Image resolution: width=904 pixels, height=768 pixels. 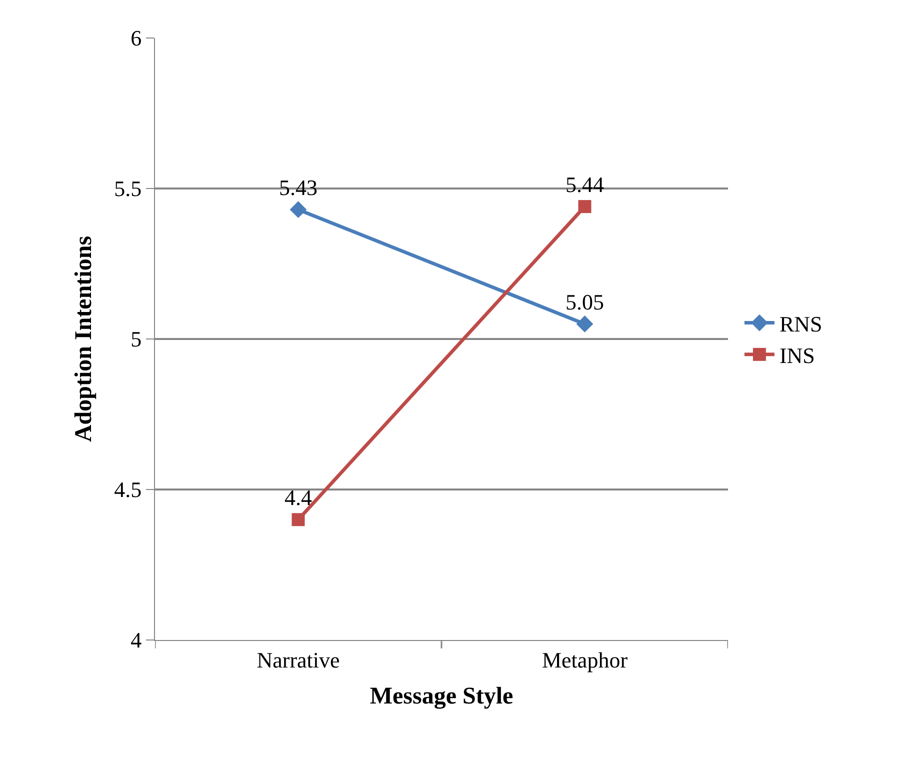 What do you see at coordinates (136, 38) in the screenshot?
I see `y-tick-label: 6` at bounding box center [136, 38].